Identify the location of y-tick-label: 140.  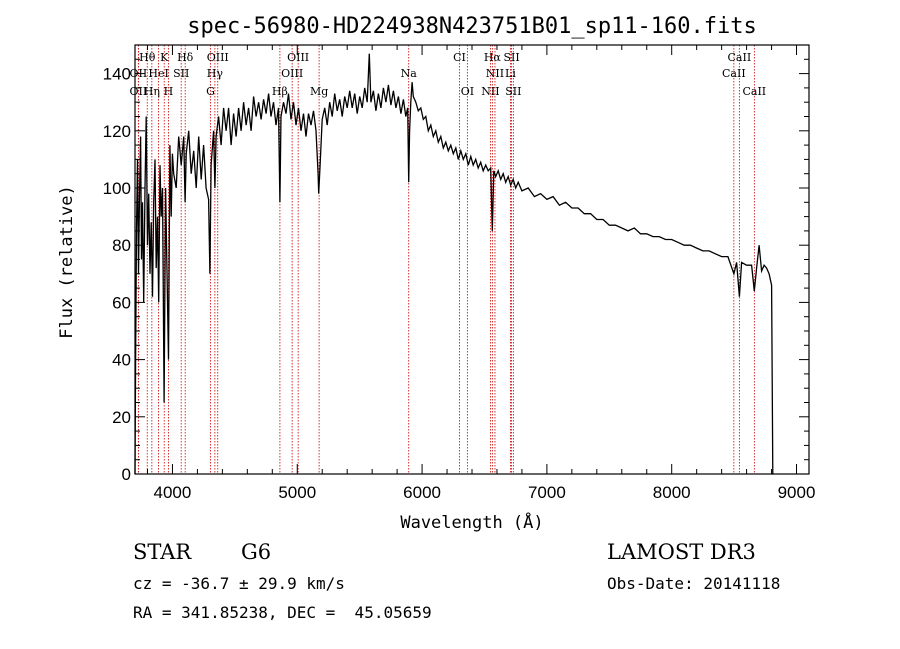
(117, 74).